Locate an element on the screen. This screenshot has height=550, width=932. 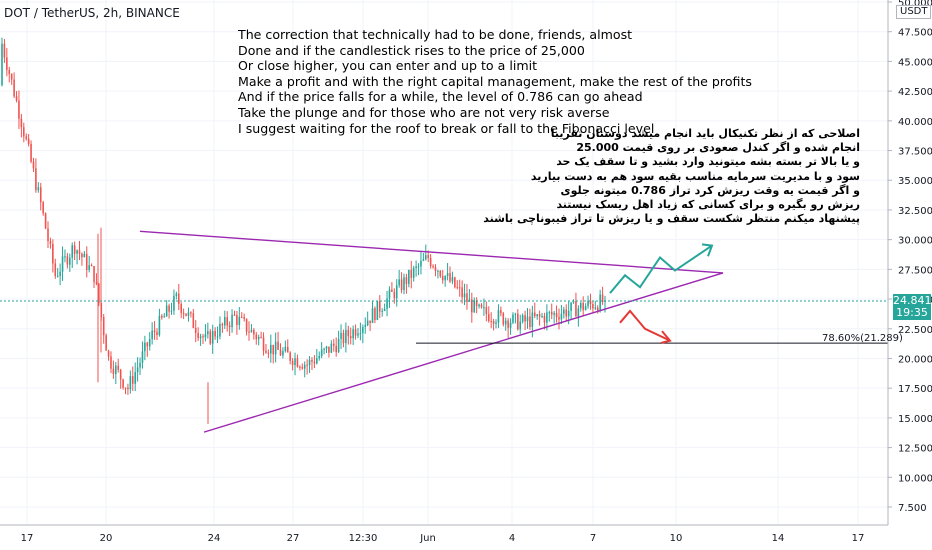
bearish-path-arrow is located at coordinates (645, 325).